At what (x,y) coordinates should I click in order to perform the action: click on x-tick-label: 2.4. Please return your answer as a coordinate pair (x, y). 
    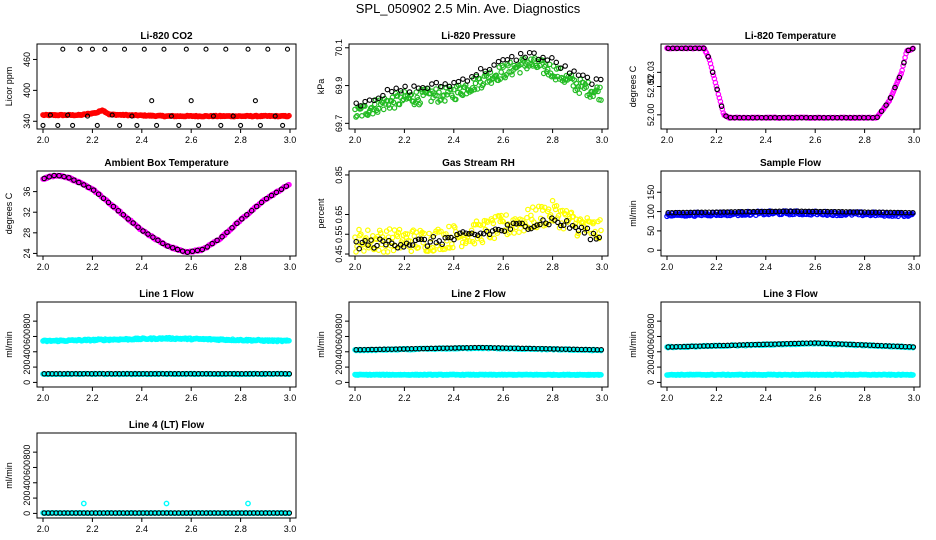
    Looking at the image, I should click on (454, 140).